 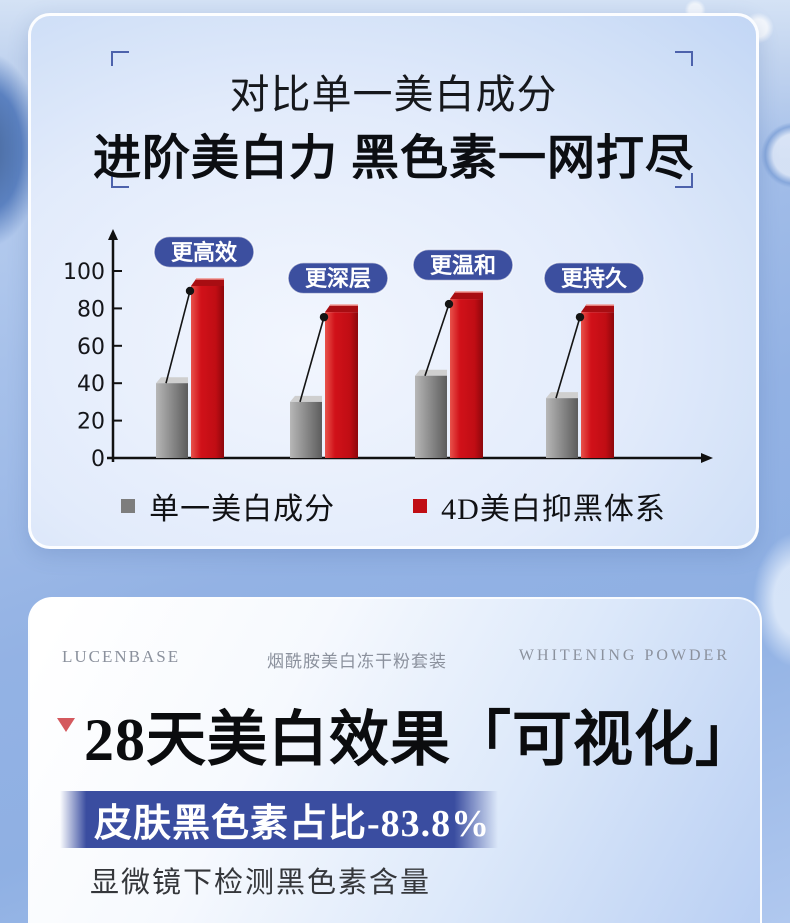 I want to click on brand-name-en: WHITENING POWDER, so click(x=624, y=655).